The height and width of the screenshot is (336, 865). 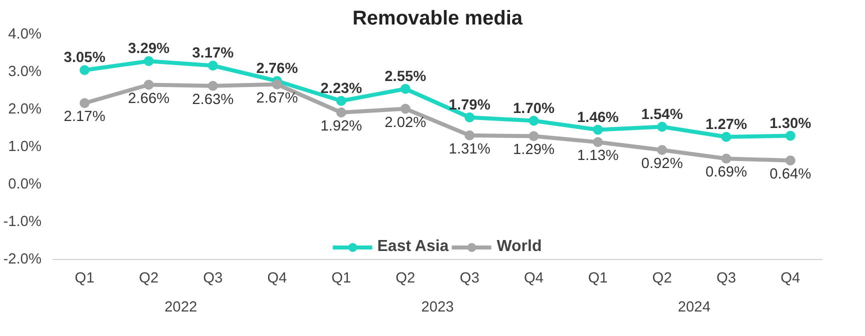 What do you see at coordinates (438, 19) in the screenshot?
I see `chart-title: Removable media` at bounding box center [438, 19].